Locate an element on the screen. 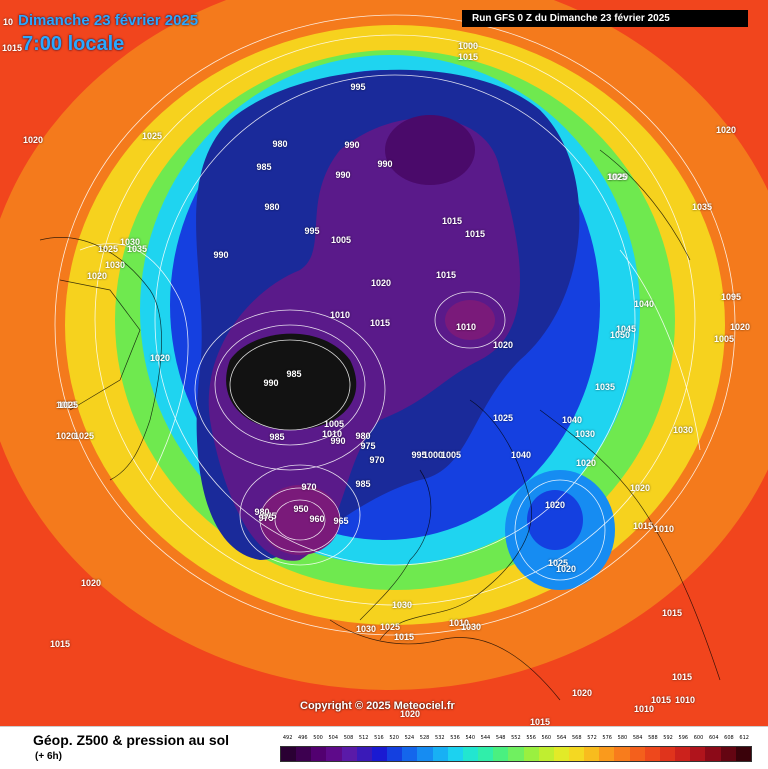 This screenshot has height=769, width=768. scale-label: 516 is located at coordinates (379, 738).